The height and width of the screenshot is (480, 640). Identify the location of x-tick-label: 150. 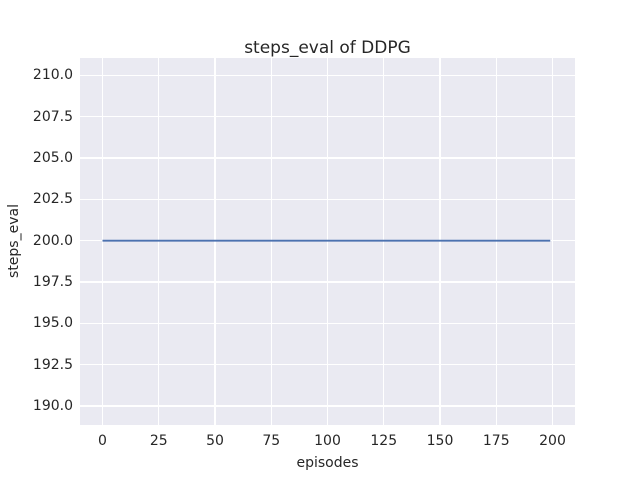
(440, 441).